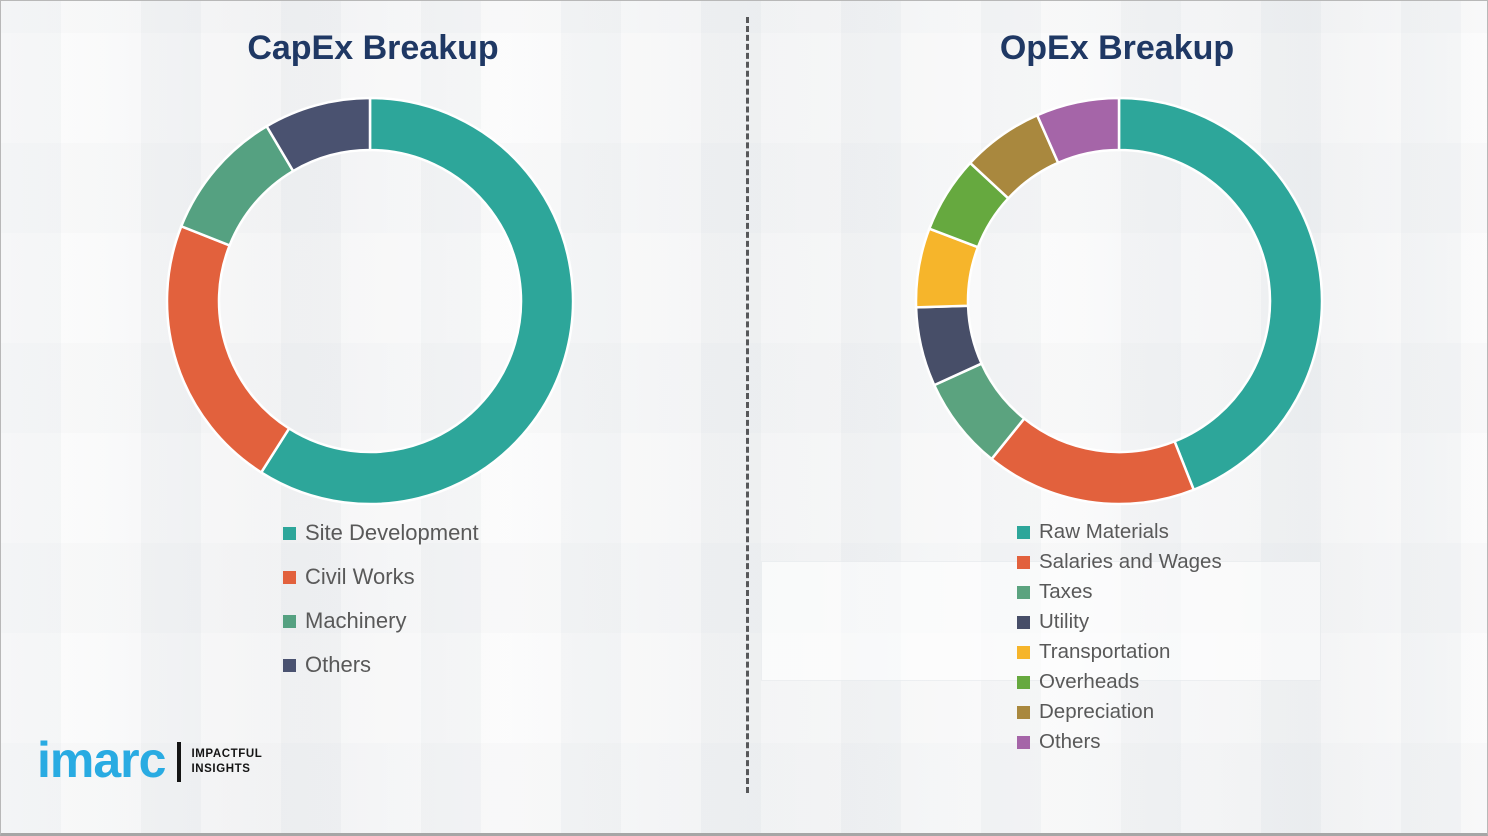  Describe the element at coordinates (227, 754) in the screenshot. I see `imarc-tagline-line1: IMPACTFUL` at that location.